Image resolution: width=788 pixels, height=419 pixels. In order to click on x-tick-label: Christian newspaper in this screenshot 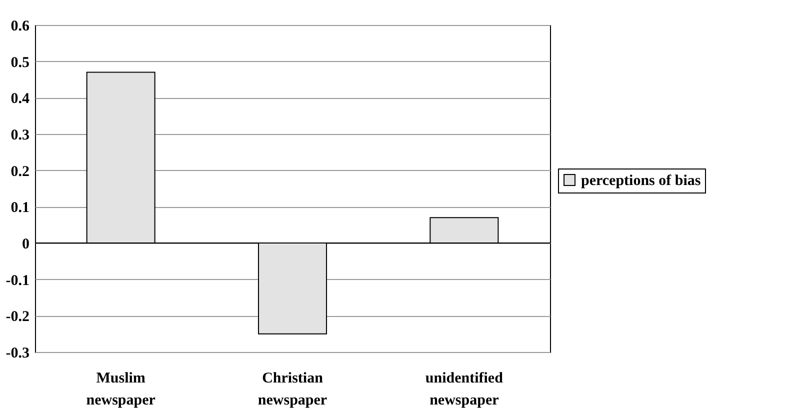, I will do `click(293, 389)`.